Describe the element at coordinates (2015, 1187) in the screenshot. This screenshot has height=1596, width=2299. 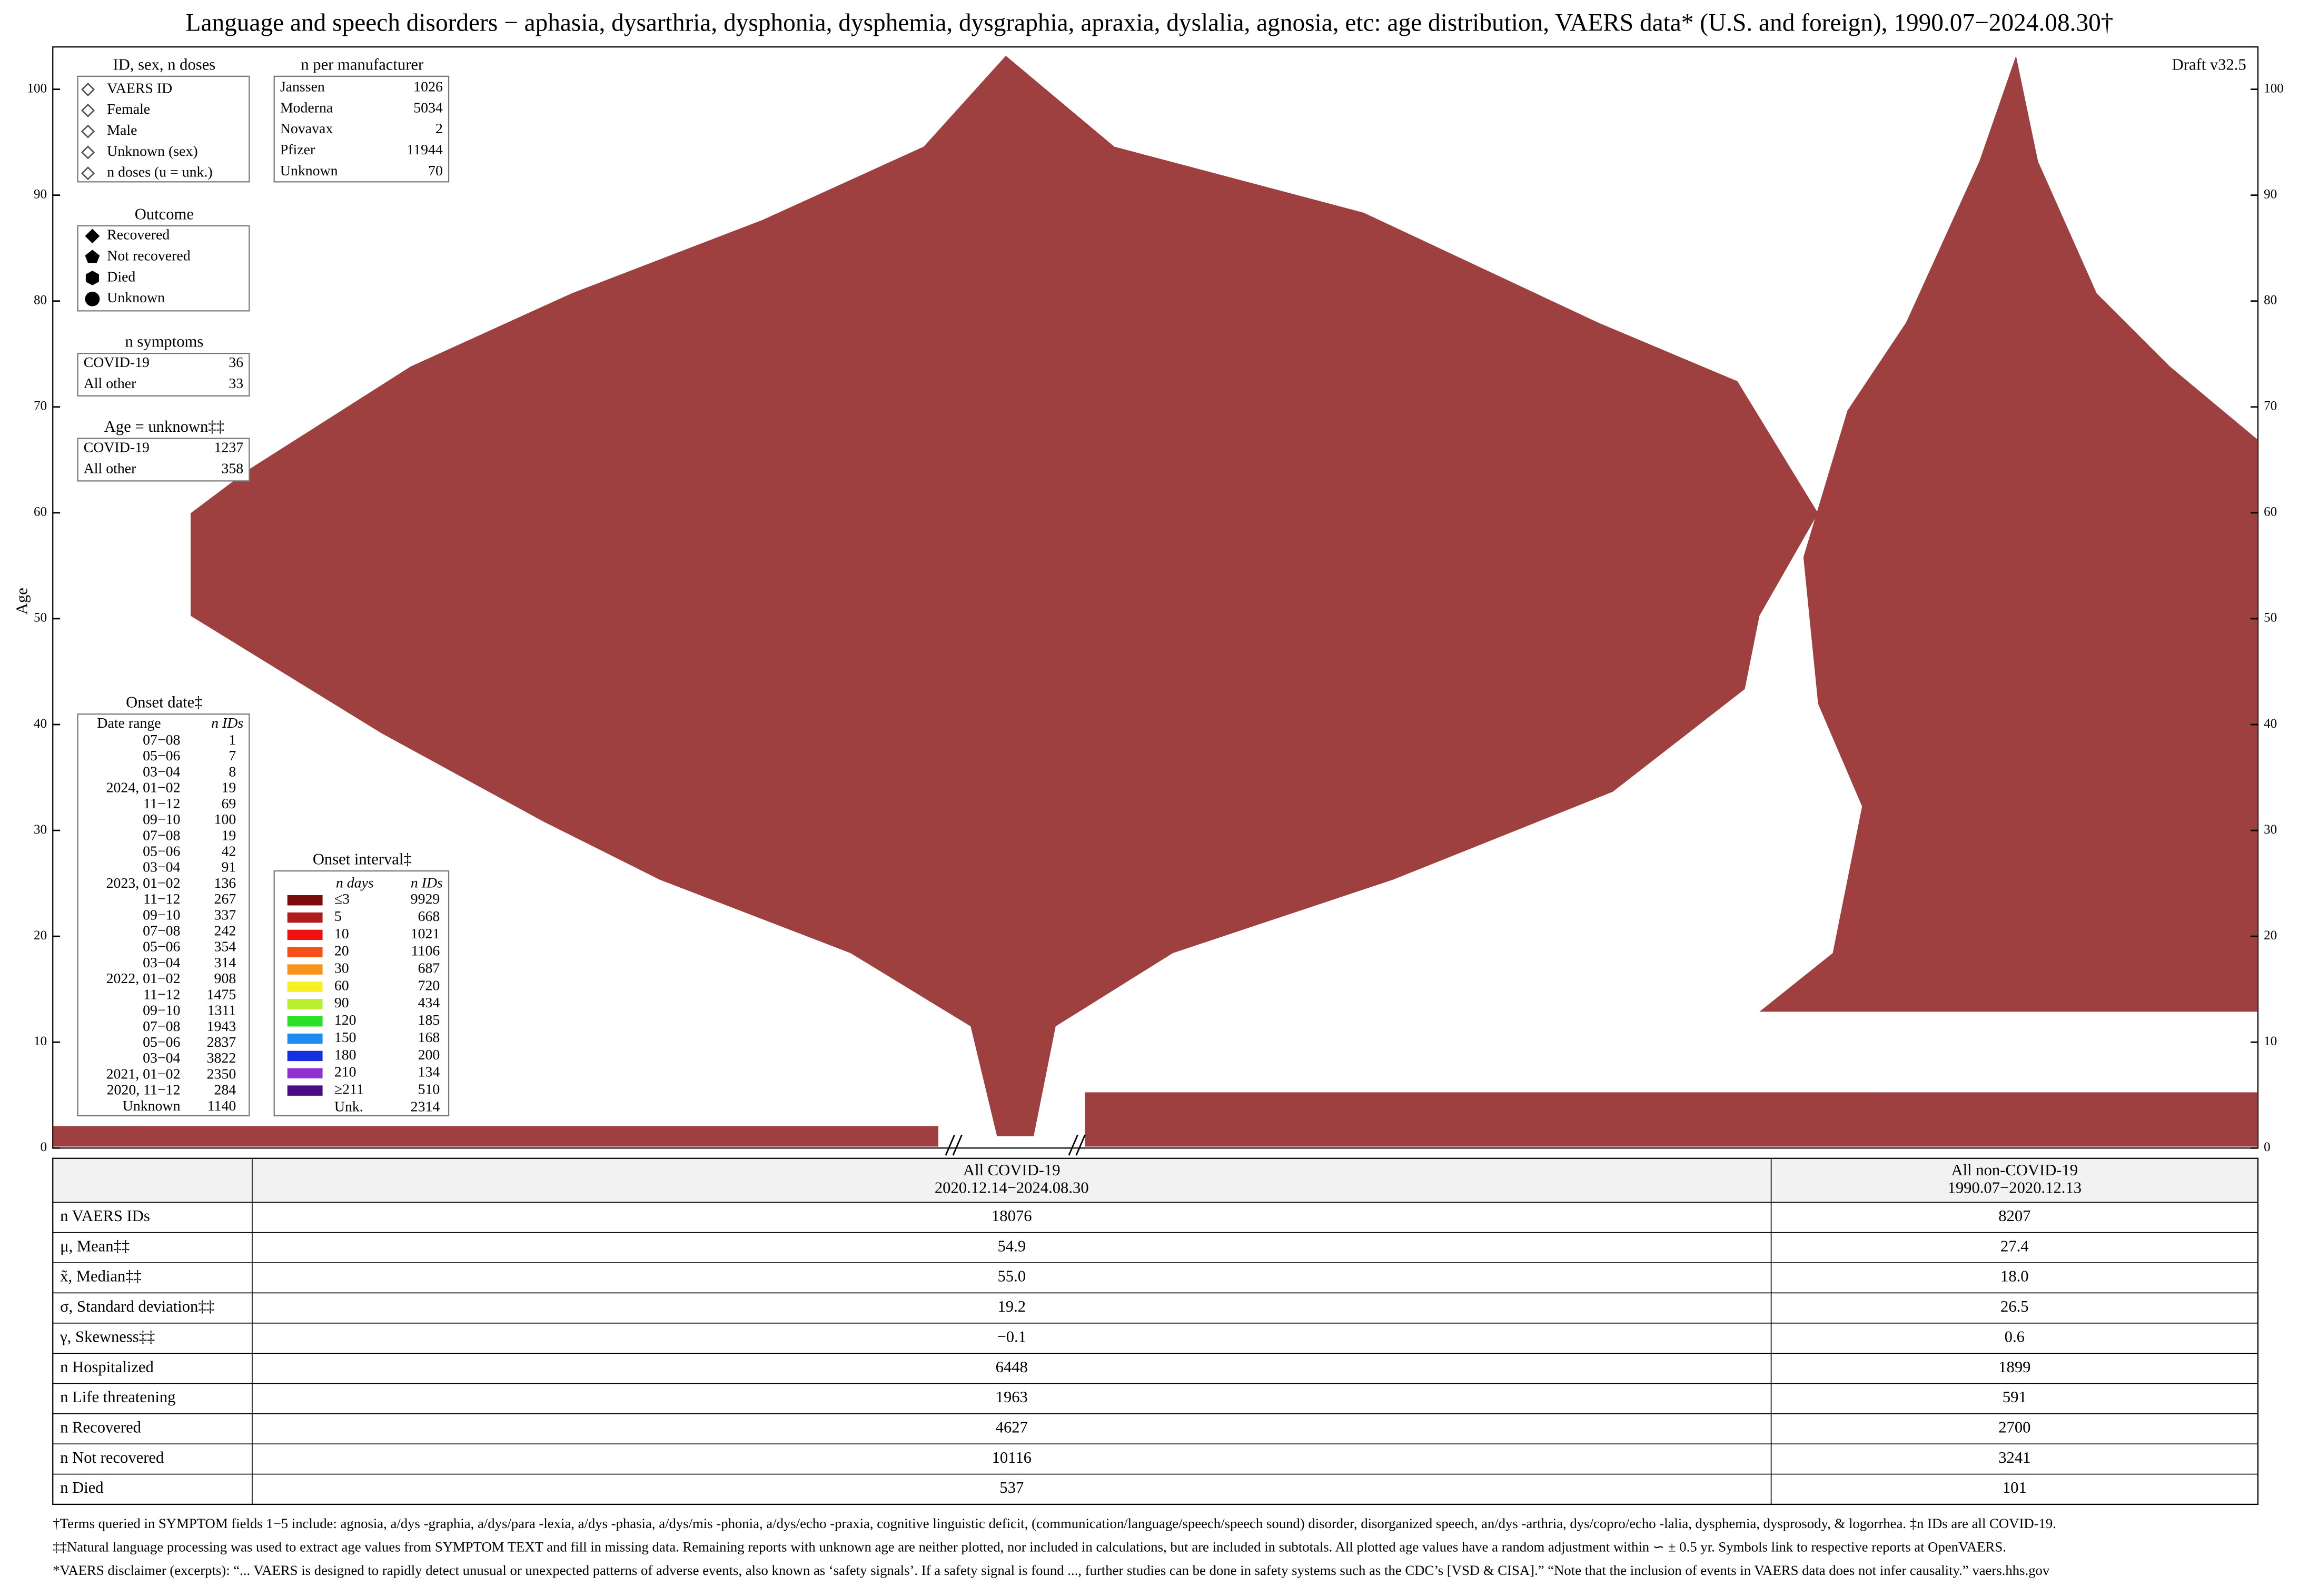
I see `column-range: 1990.07−2020.12.13` at that location.